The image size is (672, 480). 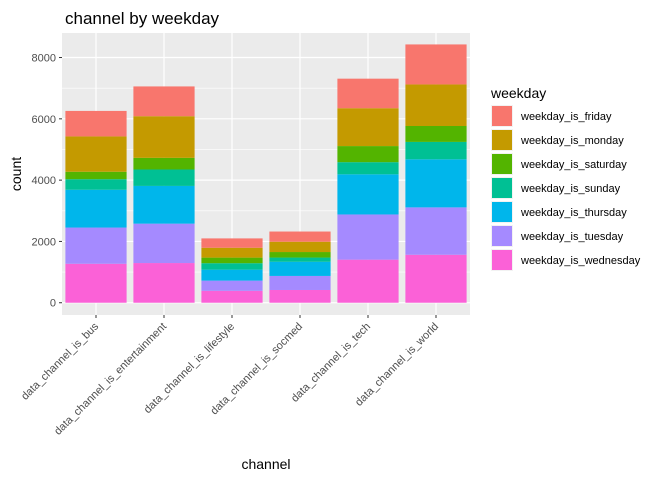 What do you see at coordinates (265, 464) in the screenshot?
I see `x-axis-title: channel` at bounding box center [265, 464].